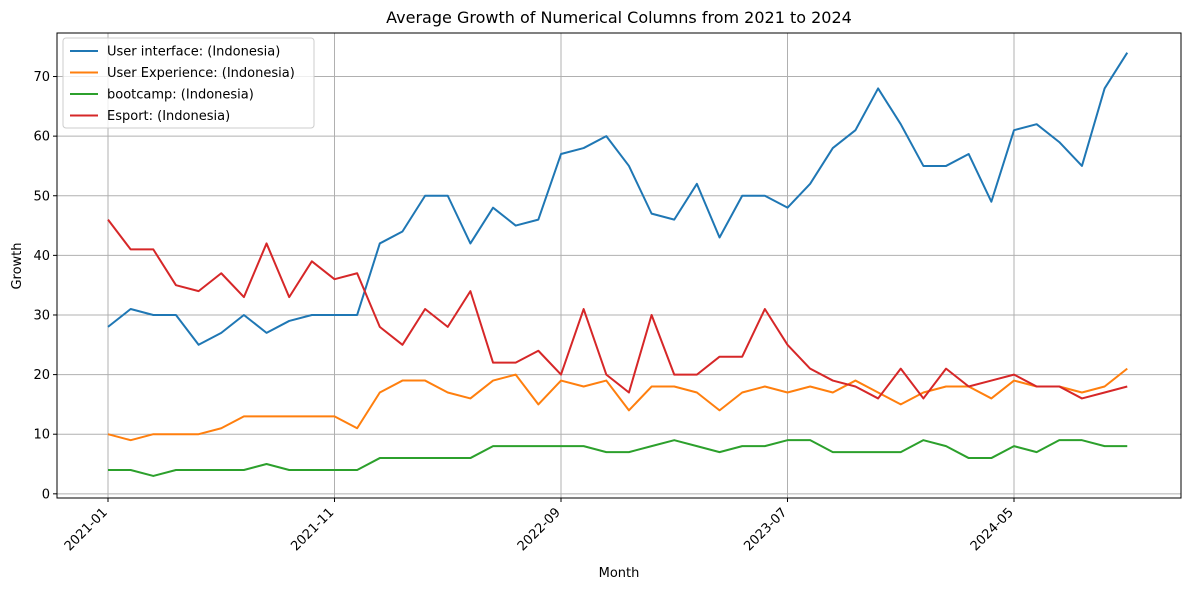 The image size is (1189, 590). What do you see at coordinates (41, 77) in the screenshot?
I see `y-tick-label: 70` at bounding box center [41, 77].